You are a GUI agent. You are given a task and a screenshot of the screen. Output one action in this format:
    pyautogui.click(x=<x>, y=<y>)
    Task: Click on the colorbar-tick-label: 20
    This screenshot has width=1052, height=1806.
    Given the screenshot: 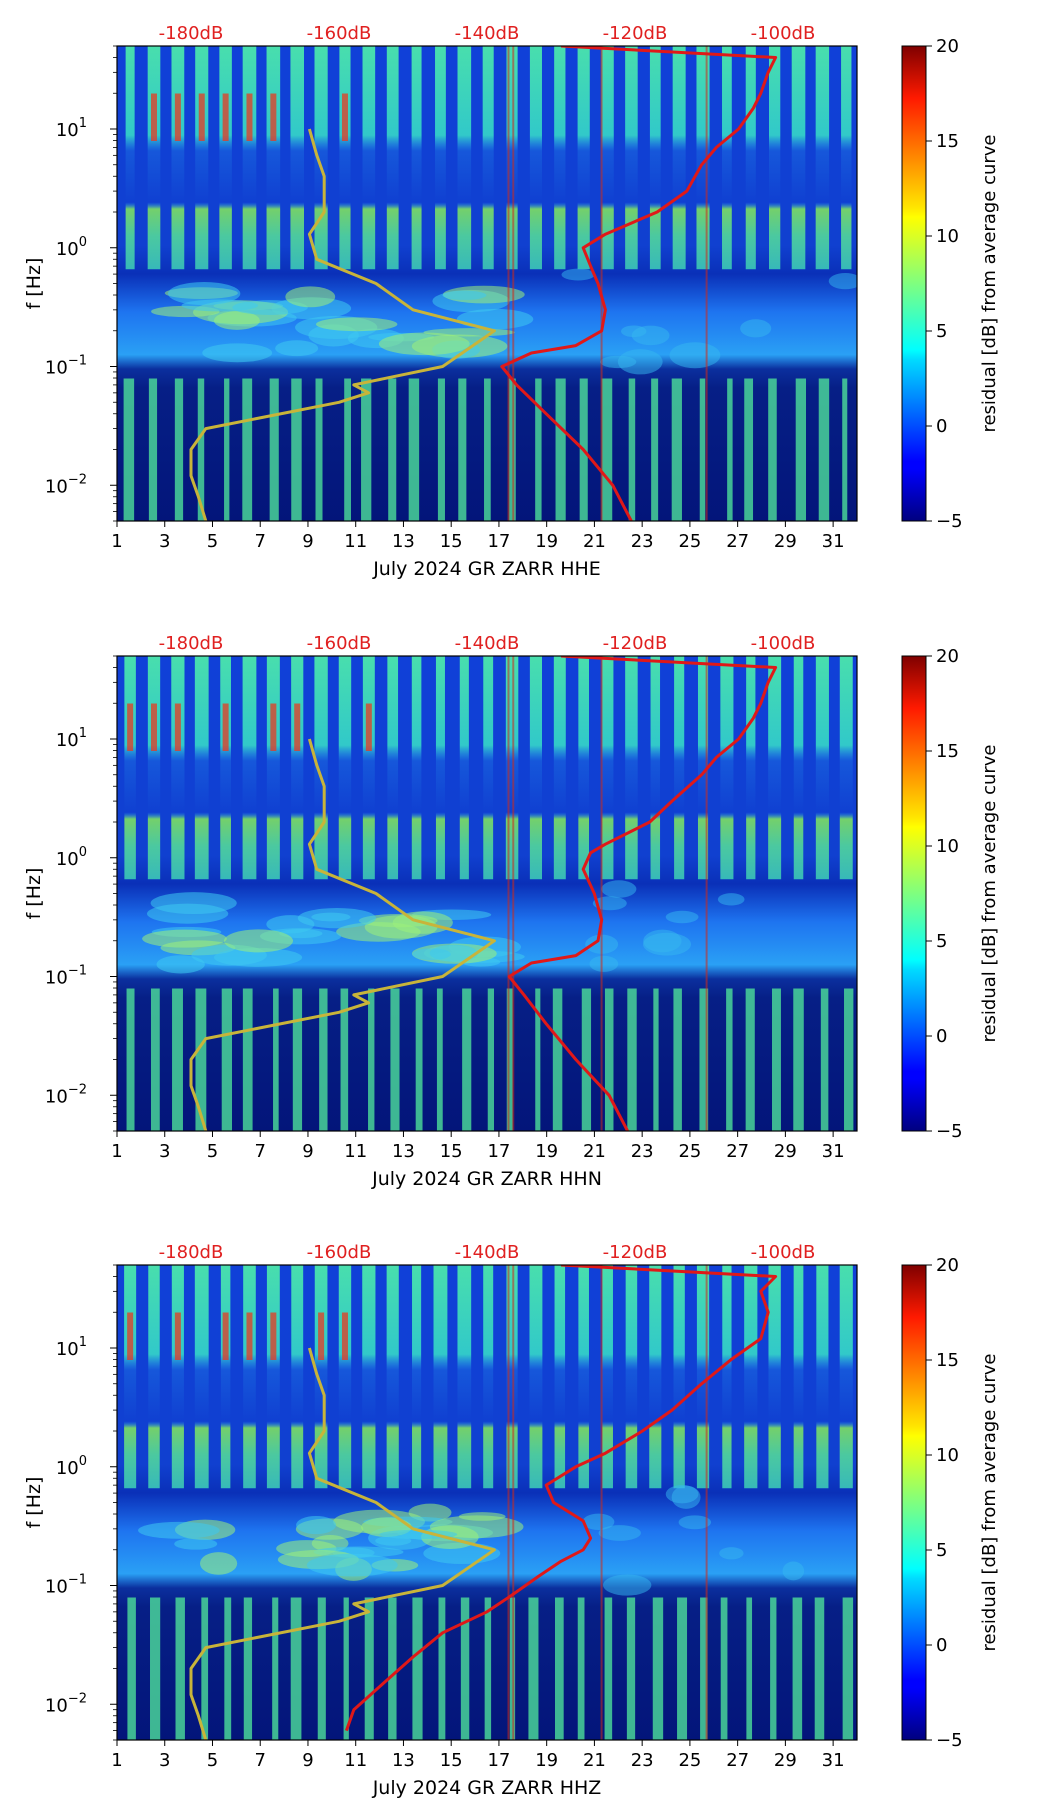 What is the action you would take?
    pyautogui.click(x=947, y=656)
    